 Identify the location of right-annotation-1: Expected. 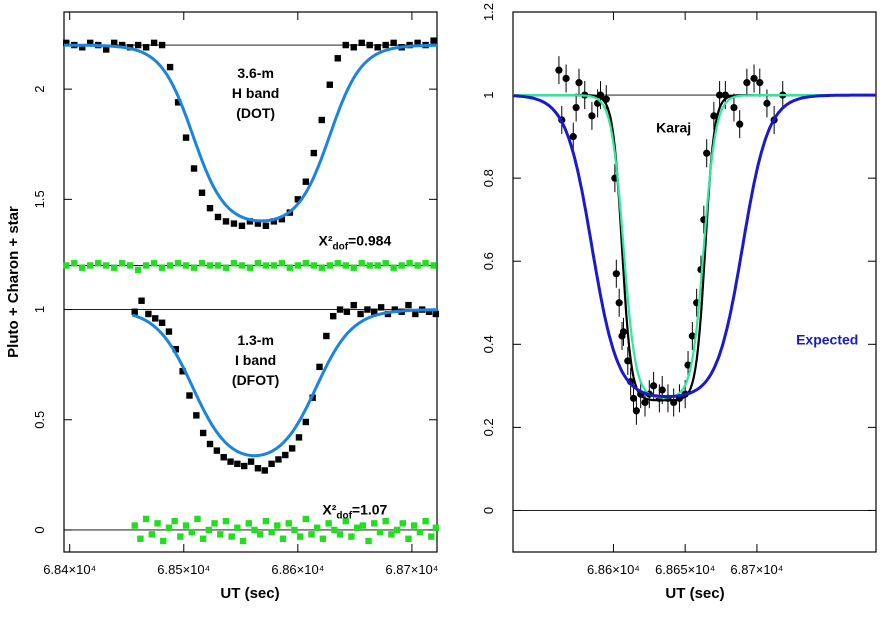
(827, 339).